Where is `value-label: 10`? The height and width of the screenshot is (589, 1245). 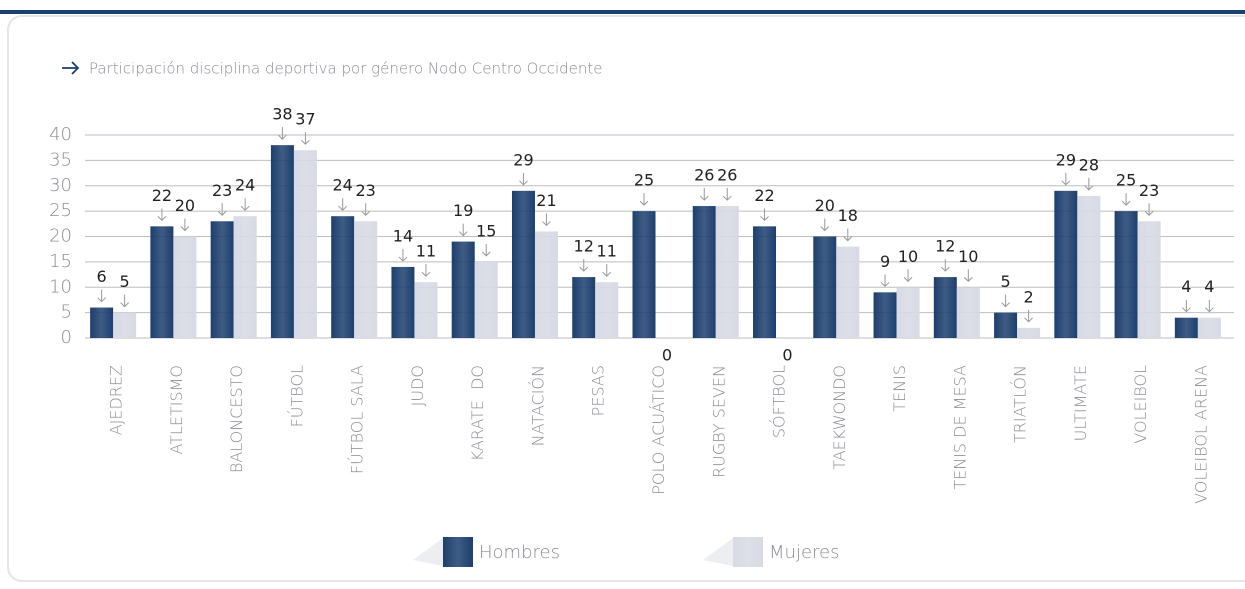 value-label: 10 is located at coordinates (908, 256).